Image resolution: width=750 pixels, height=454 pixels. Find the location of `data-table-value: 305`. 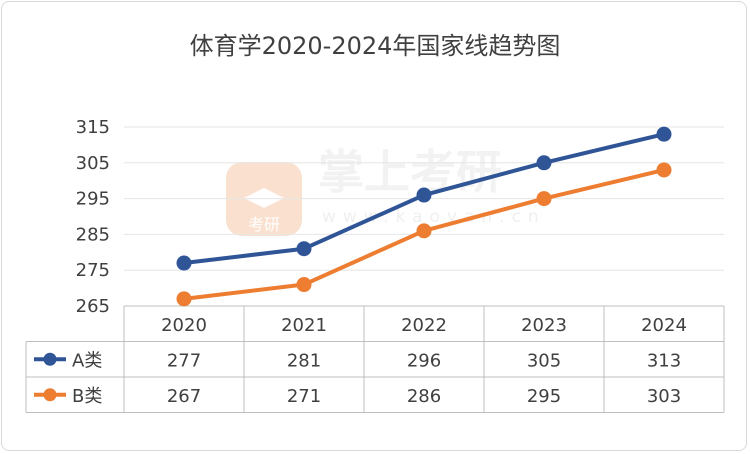

data-table-value: 305 is located at coordinates (544, 360).